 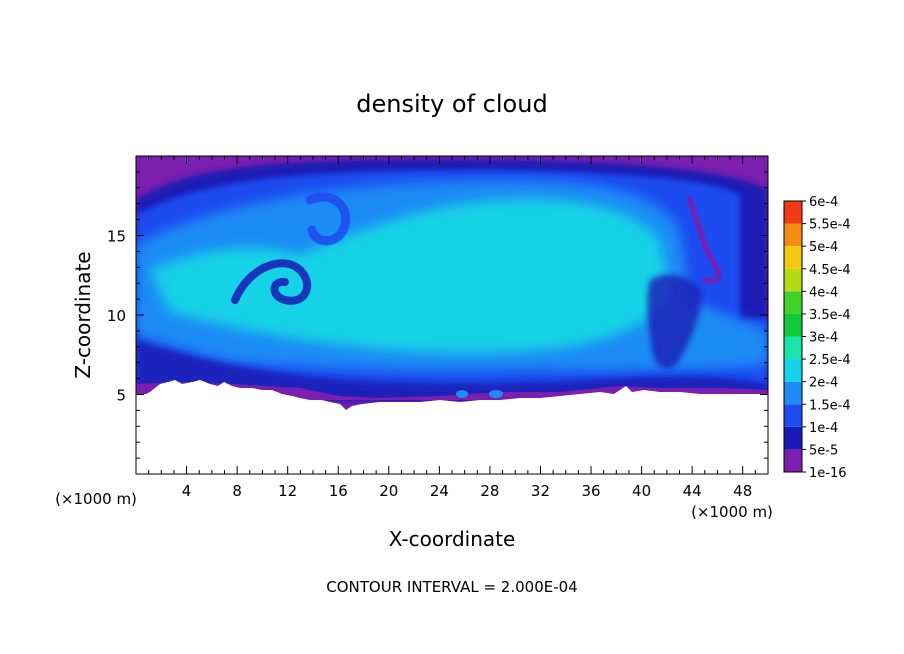 I want to click on x-tick-label: 16, so click(x=338, y=491).